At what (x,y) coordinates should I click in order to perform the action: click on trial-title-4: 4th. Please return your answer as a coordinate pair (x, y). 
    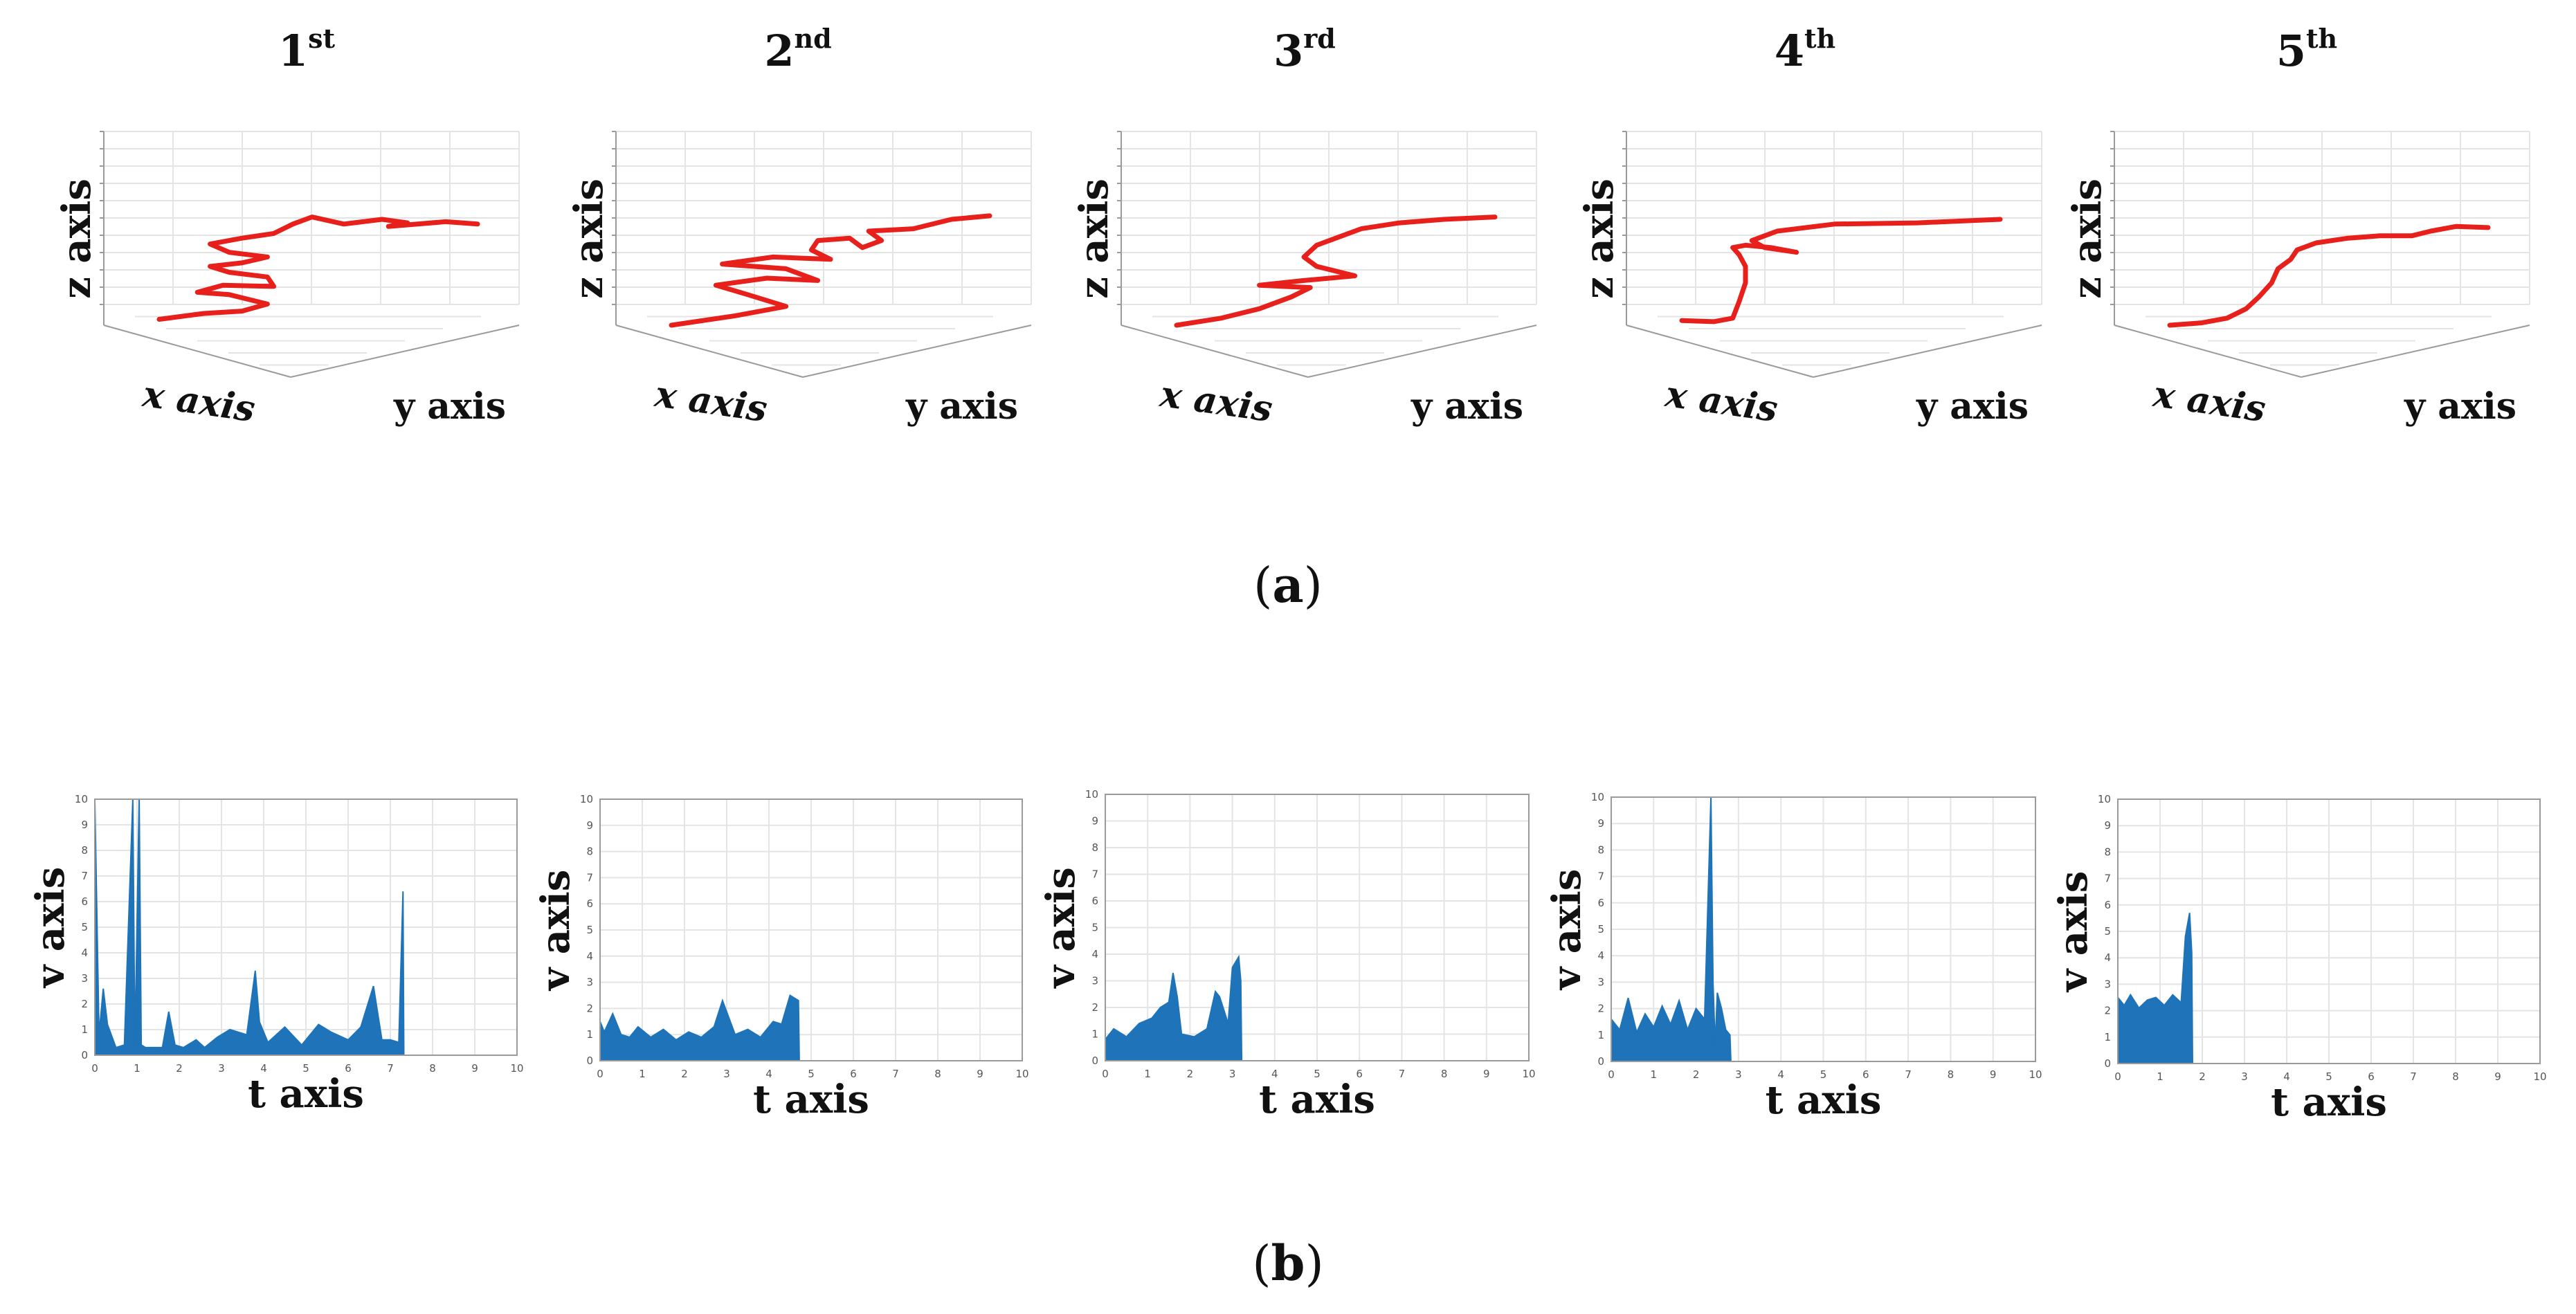
    Looking at the image, I should click on (1805, 50).